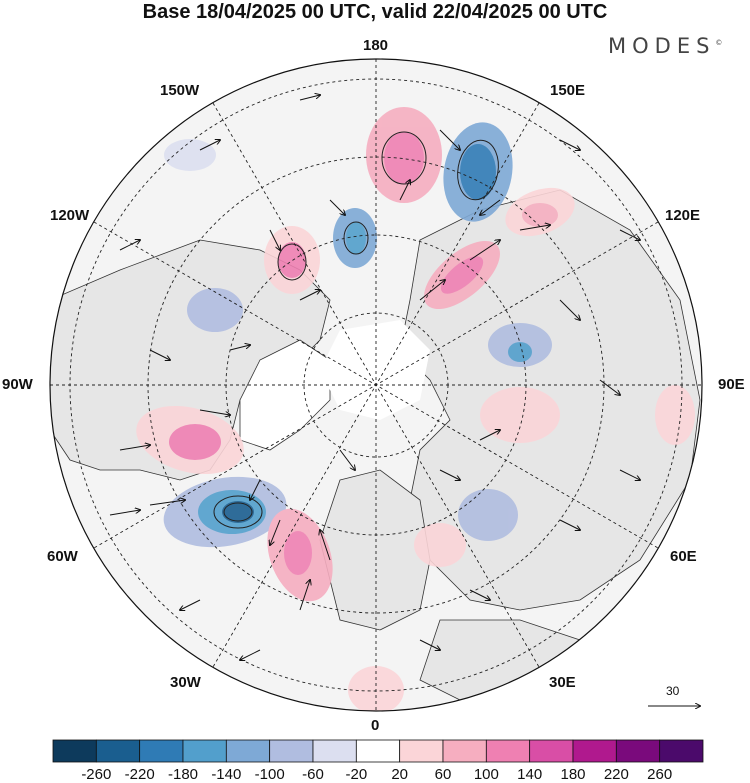 The image size is (750, 783). Describe the element at coordinates (683, 556) in the screenshot. I see `lon-label-60e: 60E` at that location.